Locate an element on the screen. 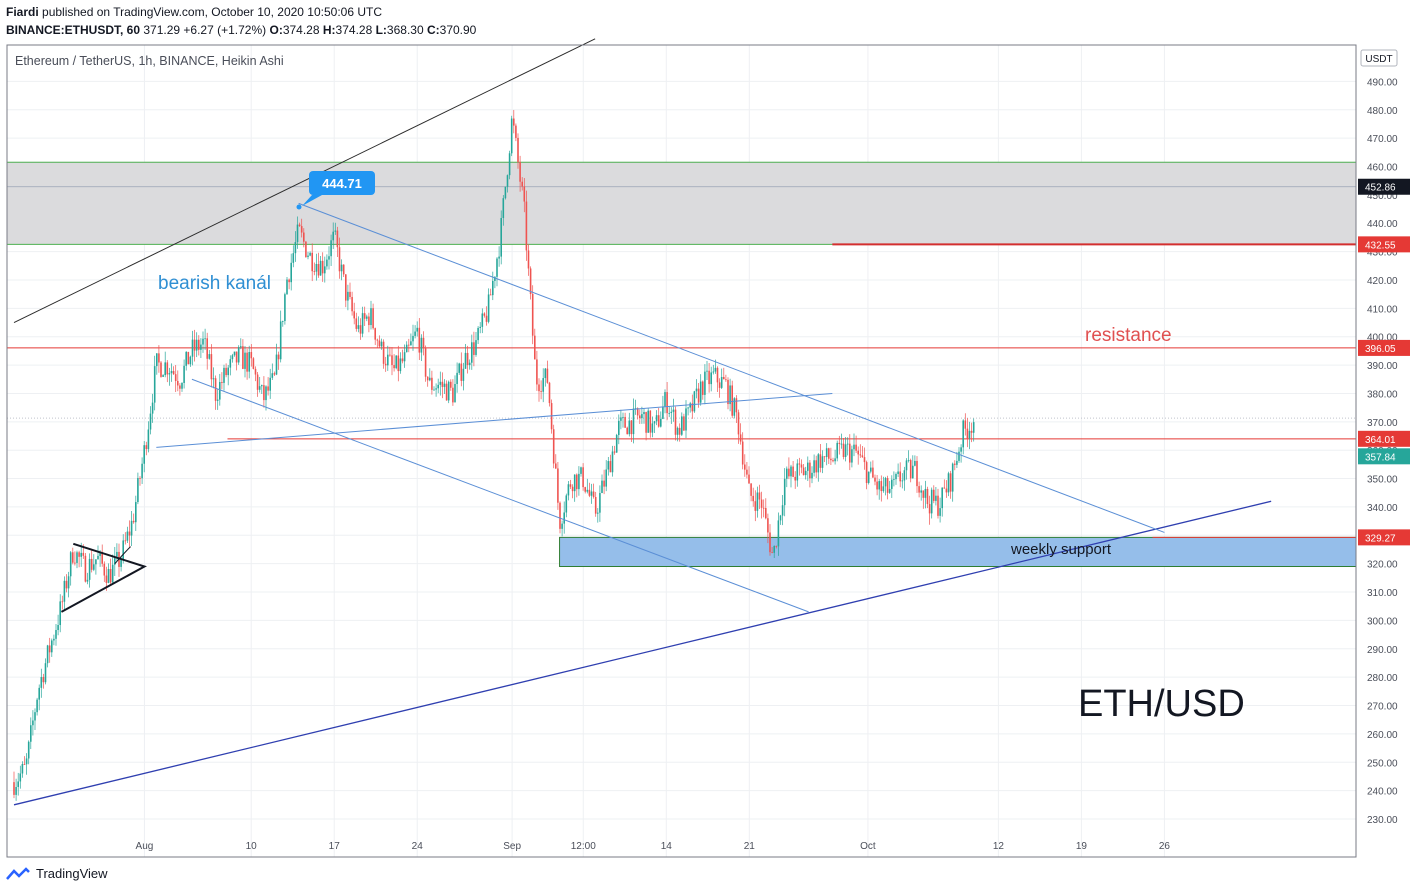 The width and height of the screenshot is (1413, 894). price-tick-label: 260.00 is located at coordinates (1382, 735).